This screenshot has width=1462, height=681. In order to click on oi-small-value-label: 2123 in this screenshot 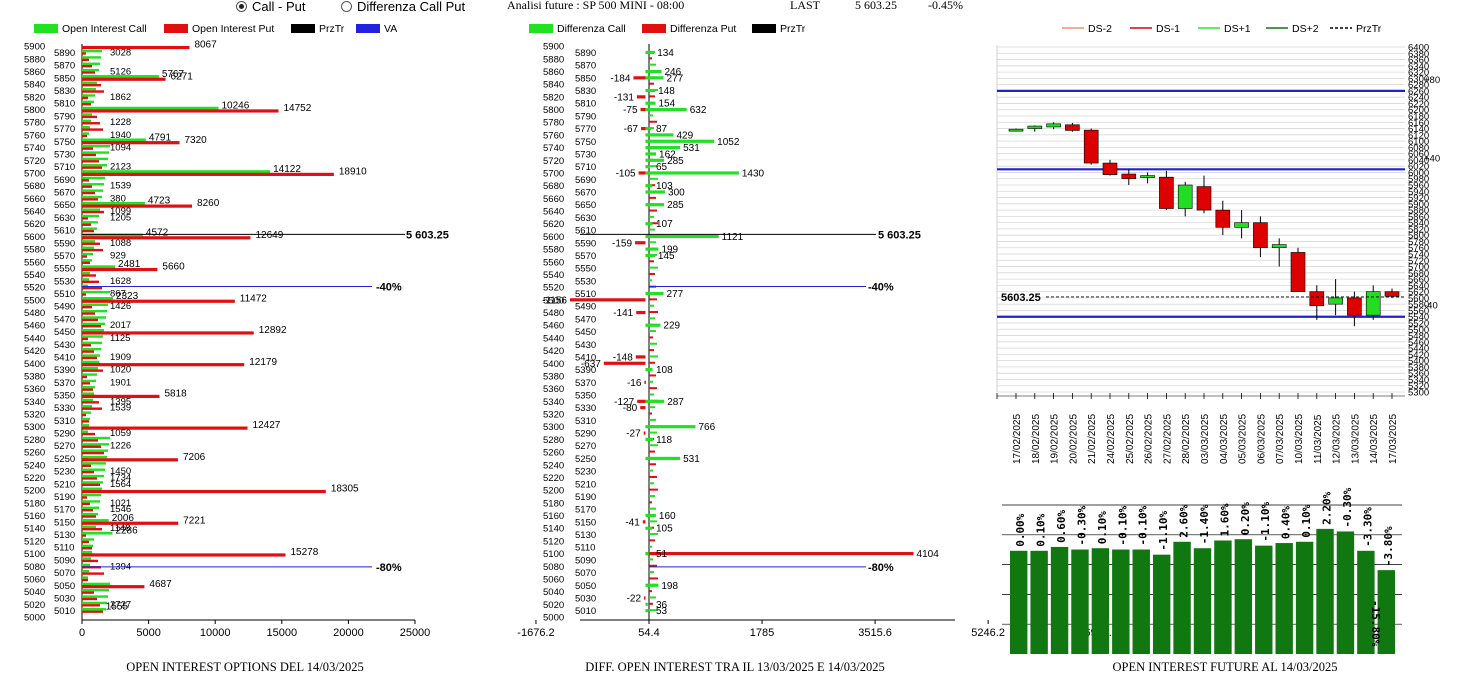, I will do `click(120, 167)`.